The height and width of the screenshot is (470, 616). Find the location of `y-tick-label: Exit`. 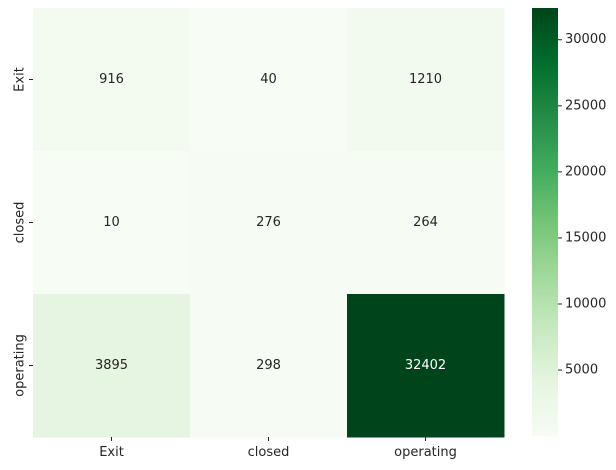

y-tick-label: Exit is located at coordinates (20, 79).